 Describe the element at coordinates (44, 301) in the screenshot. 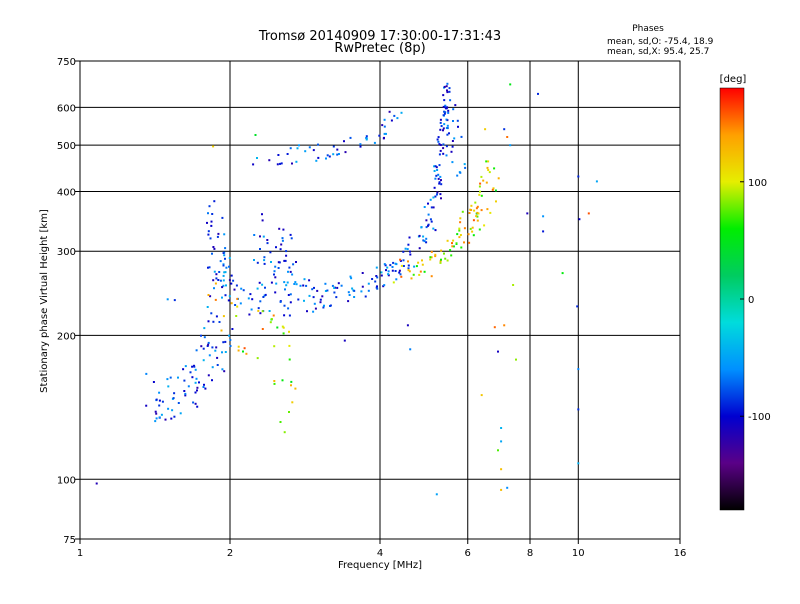

I see `y-axis-label: Stationary phase Virtual Height [km]` at that location.